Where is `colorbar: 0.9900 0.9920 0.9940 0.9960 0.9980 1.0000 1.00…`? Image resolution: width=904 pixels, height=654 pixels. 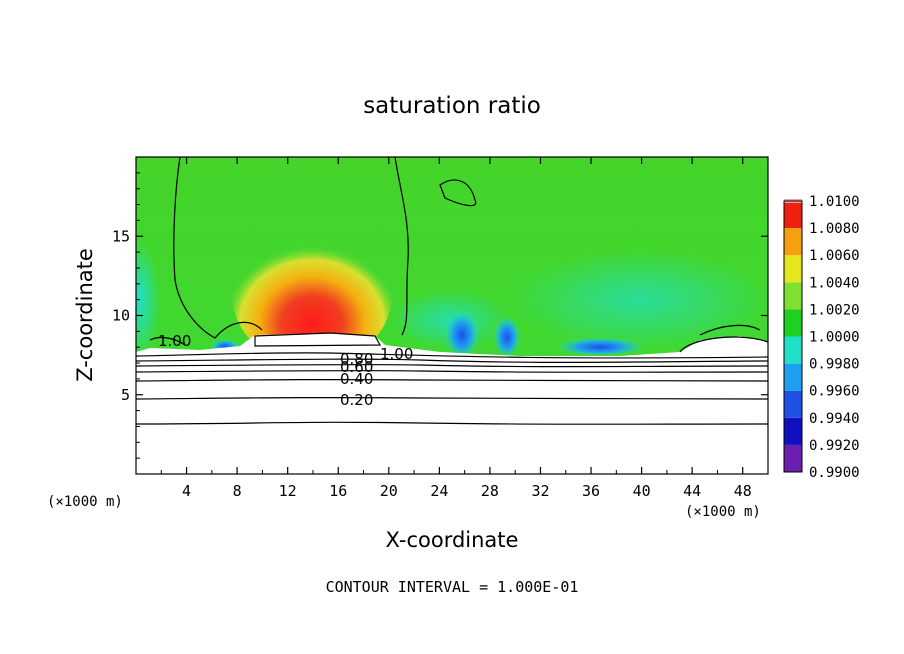 colorbar: 0.9900 0.9920 0.9940 0.9960 0.9980 1.0000 1.00… is located at coordinates (821, 337).